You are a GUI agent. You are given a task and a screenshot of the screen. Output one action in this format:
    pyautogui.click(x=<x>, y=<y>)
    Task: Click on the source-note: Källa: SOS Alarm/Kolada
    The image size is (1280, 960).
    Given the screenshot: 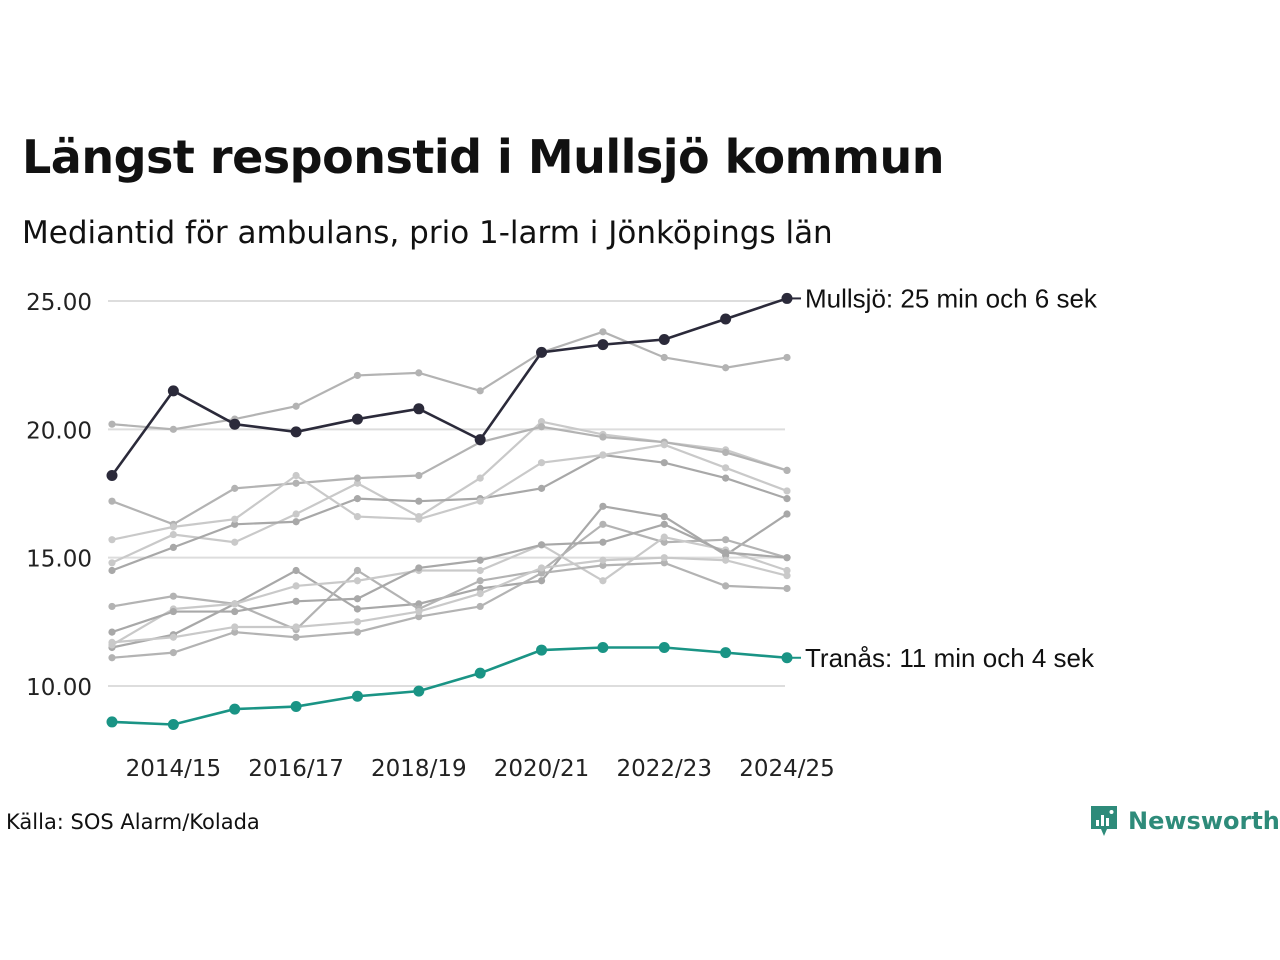 What is the action you would take?
    pyautogui.click(x=133, y=822)
    